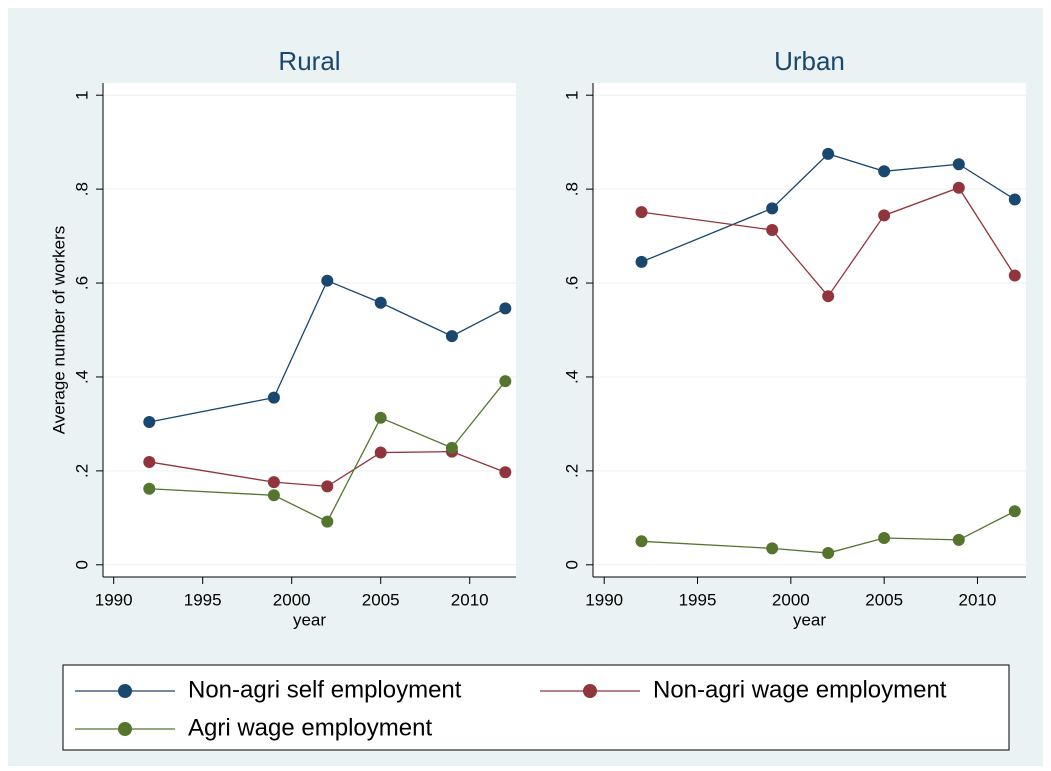  I want to click on legend-label: Agri wage employment, so click(310, 727).